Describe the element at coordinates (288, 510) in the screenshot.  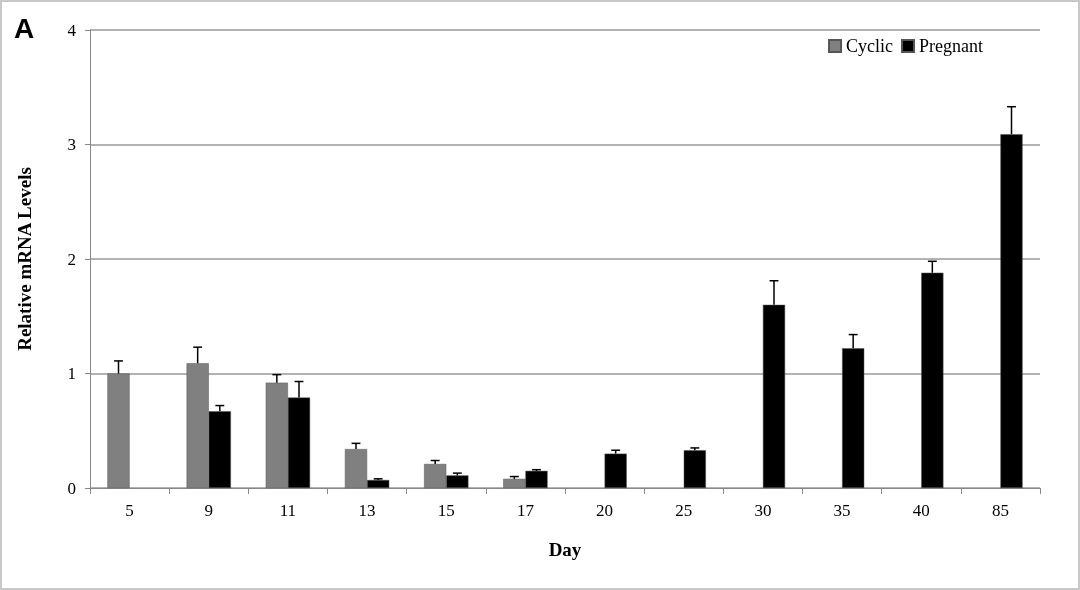
I see `x-tick-label: 11` at that location.